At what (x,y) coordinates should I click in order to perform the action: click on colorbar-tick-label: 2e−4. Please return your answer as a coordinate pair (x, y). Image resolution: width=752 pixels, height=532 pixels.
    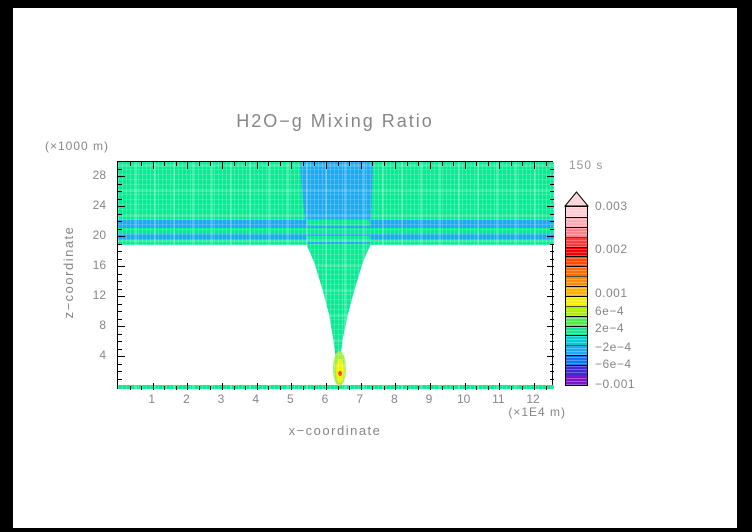
    Looking at the image, I should click on (610, 328).